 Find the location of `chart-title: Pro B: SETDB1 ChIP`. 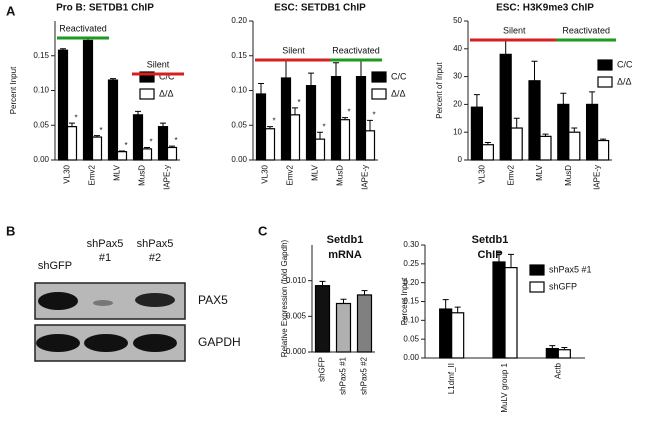

chart-title: Pro B: SETDB1 ChIP is located at coordinates (105, 8).